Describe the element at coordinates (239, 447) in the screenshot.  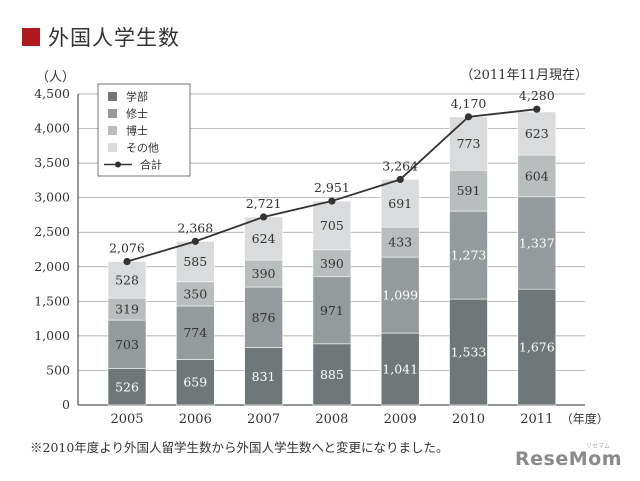
I see `footnote: ※2010年度より外国人留学生数から外国人学生数へと変更になりました。` at that location.